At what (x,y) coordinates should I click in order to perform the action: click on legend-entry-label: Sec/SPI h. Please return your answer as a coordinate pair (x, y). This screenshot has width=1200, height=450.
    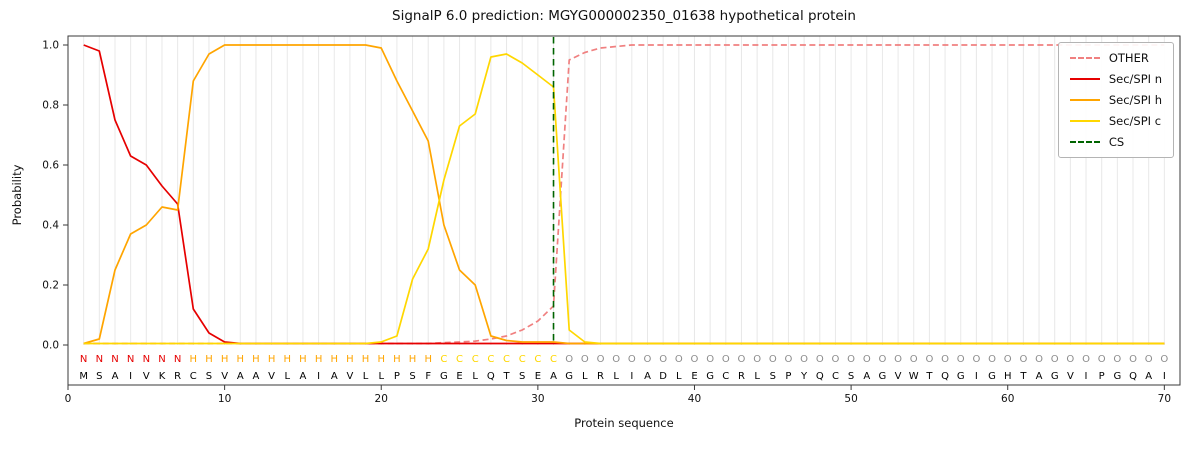
    Looking at the image, I should click on (1135, 100).